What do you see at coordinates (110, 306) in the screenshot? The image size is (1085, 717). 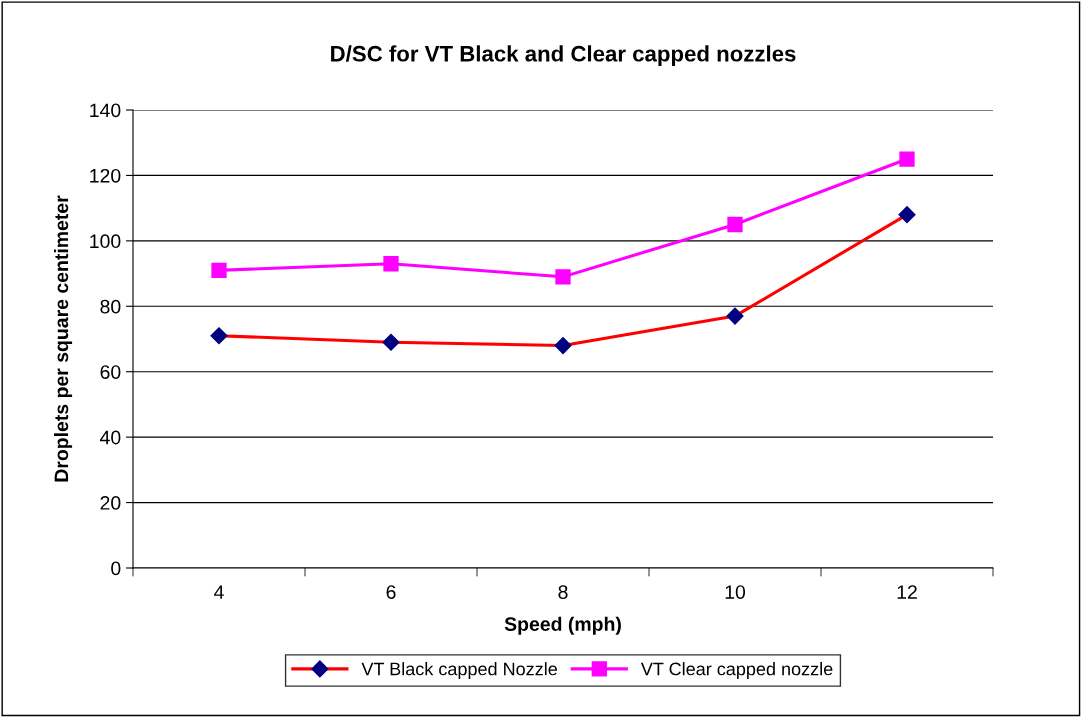 I see `y-tick-label: 80` at bounding box center [110, 306].